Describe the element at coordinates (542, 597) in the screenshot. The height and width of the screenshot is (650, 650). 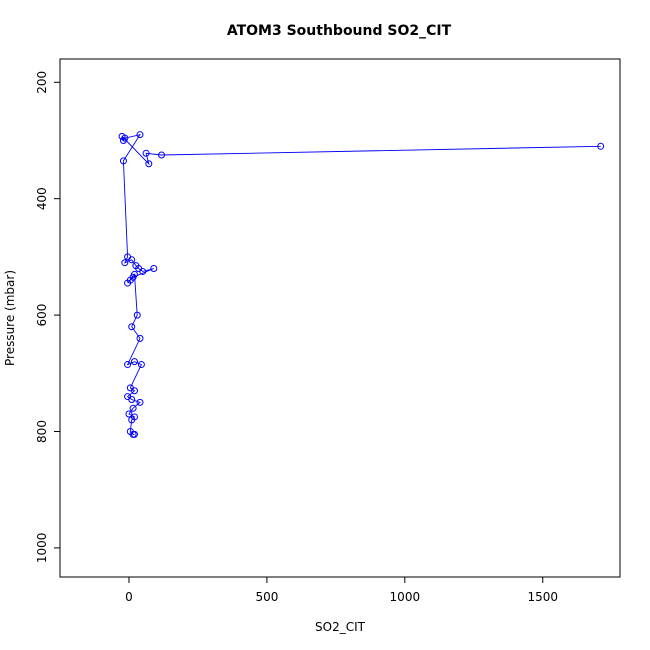
I see `x-tick-label-3: 1500` at that location.